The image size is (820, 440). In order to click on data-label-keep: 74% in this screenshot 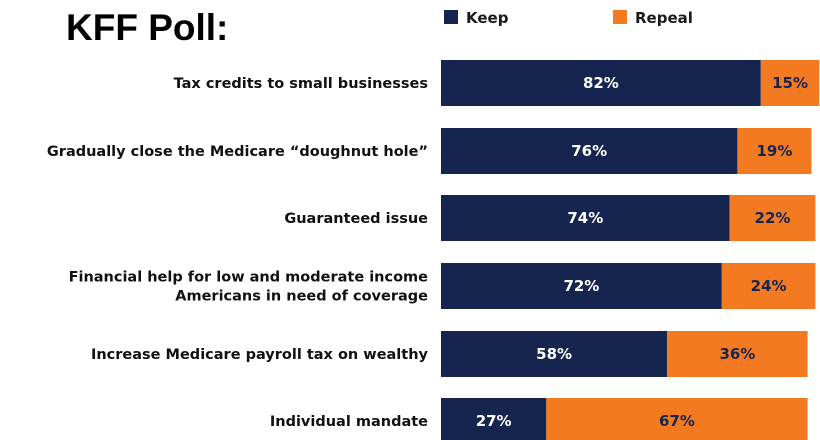, I will do `click(585, 218)`.